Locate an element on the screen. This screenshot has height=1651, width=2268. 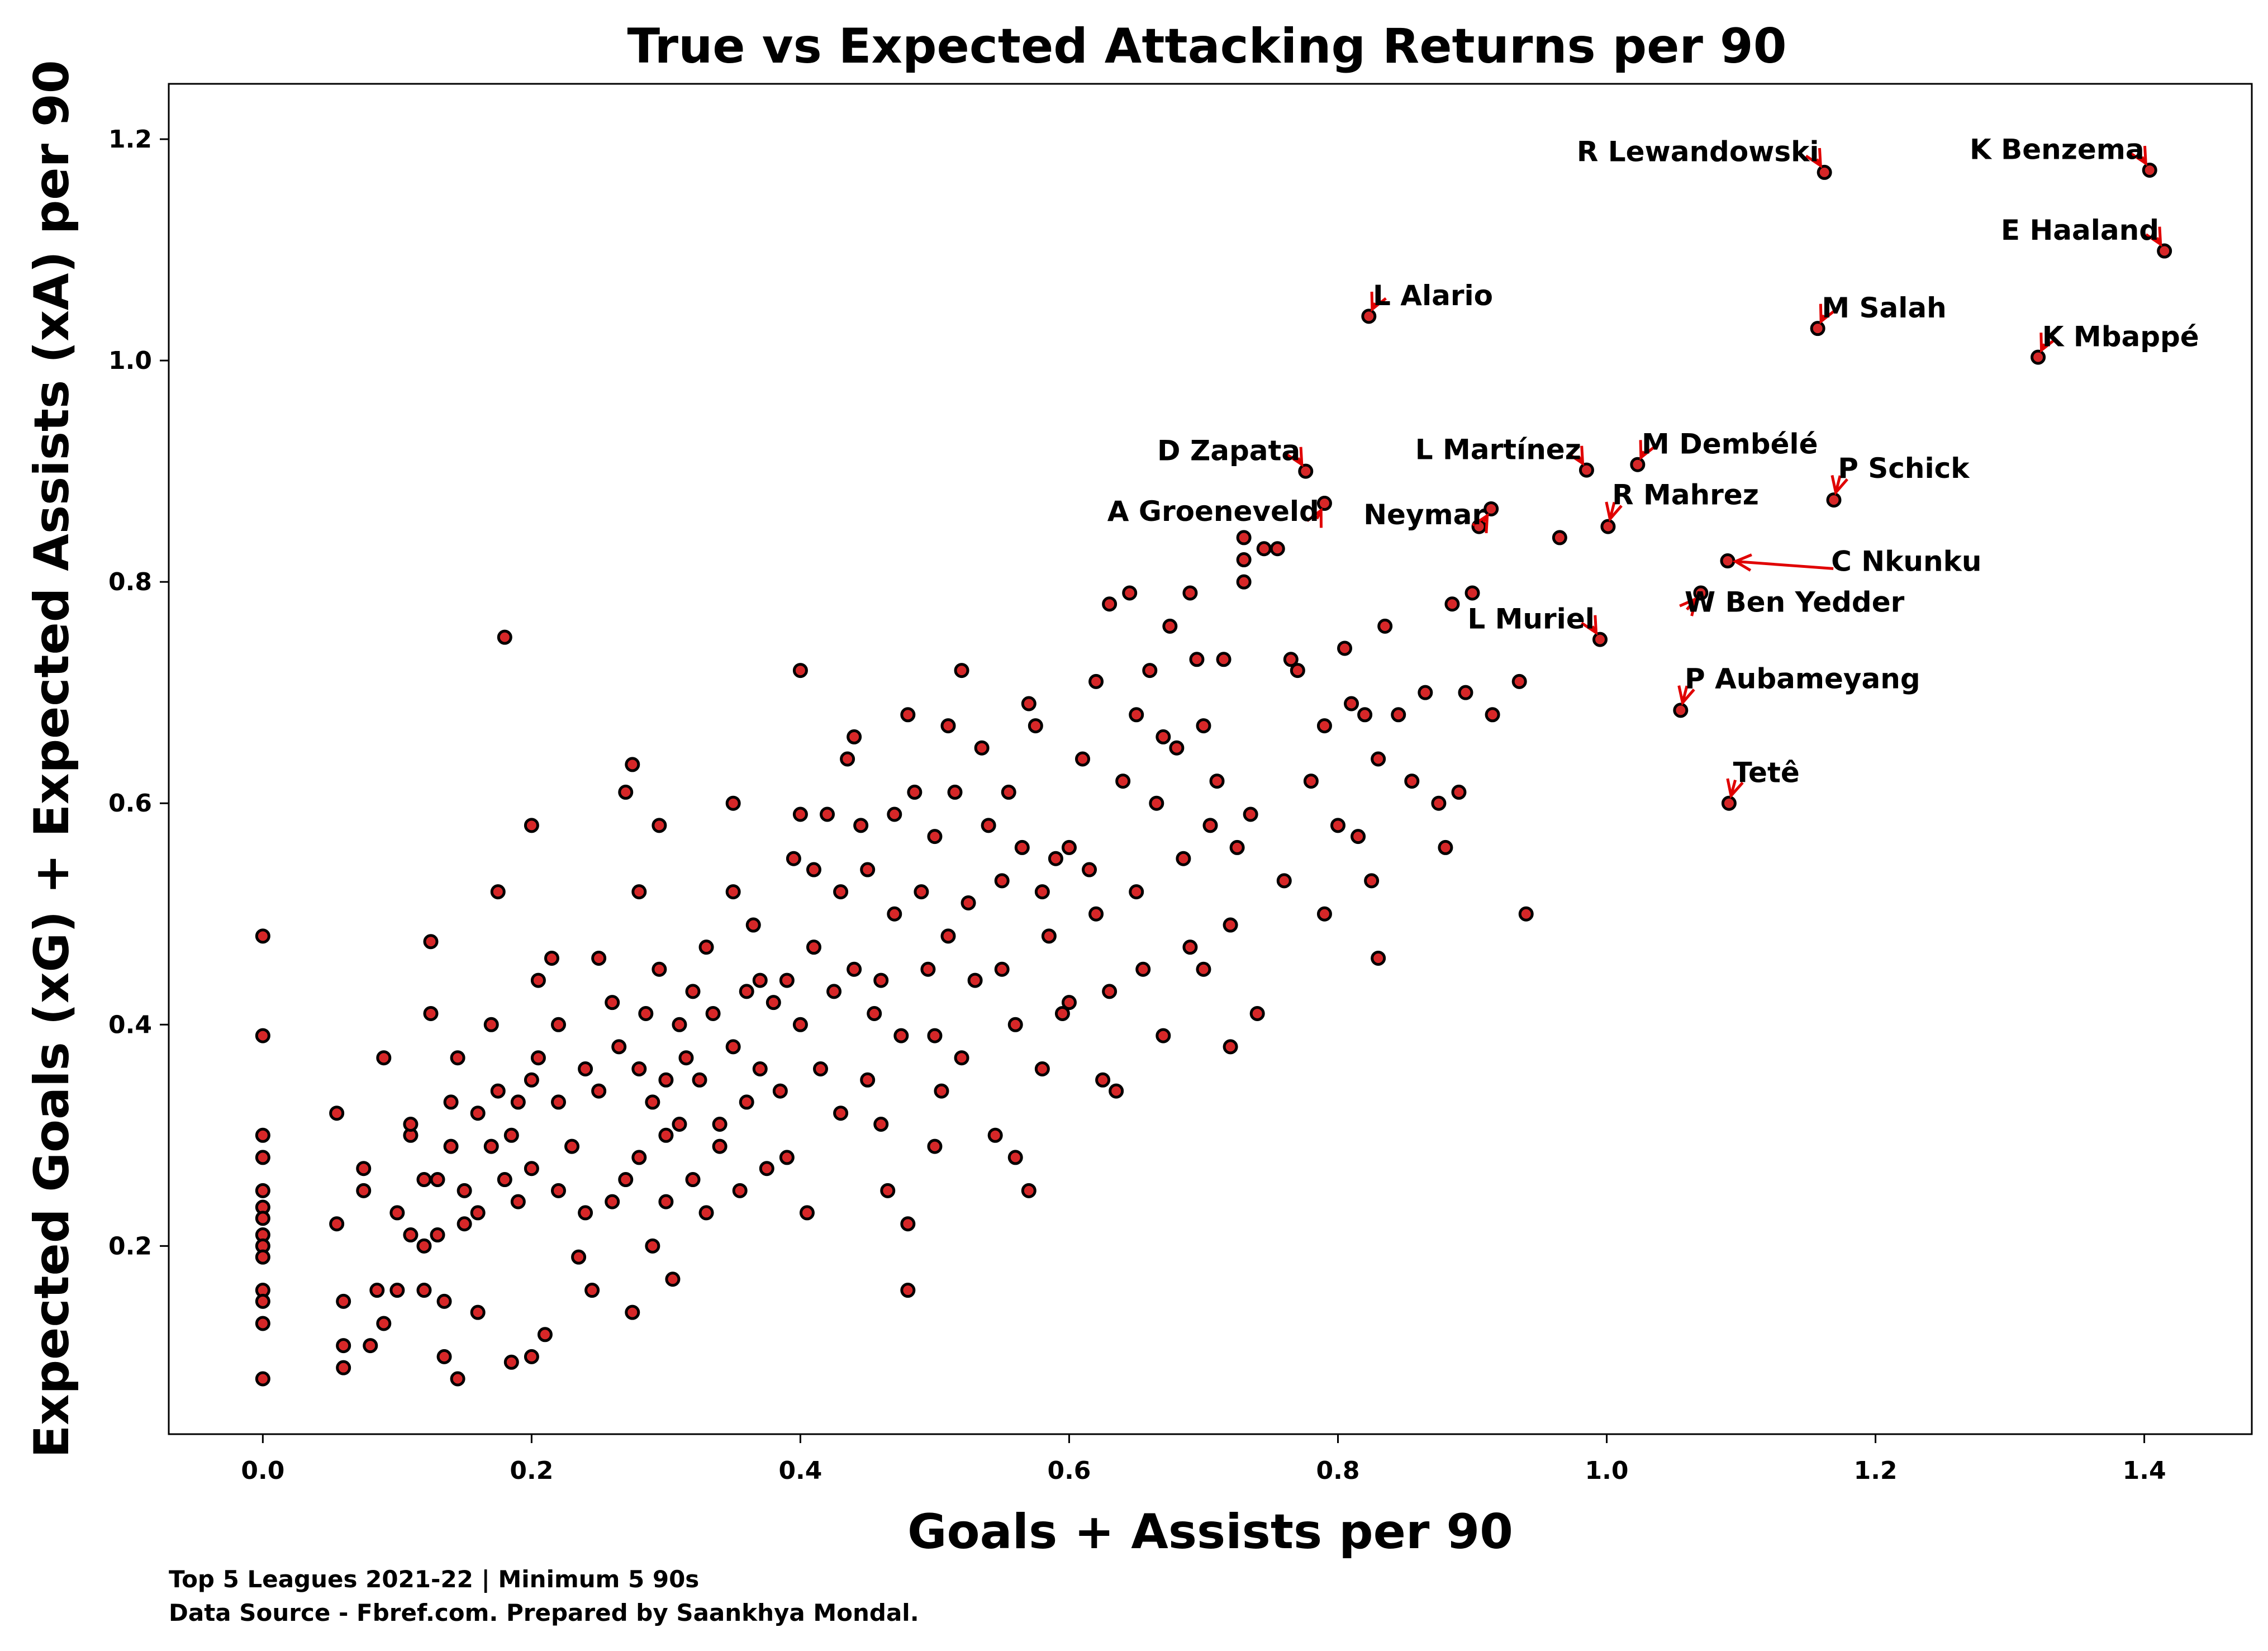
x-tick-label: 0.0 is located at coordinates (262, 1471).